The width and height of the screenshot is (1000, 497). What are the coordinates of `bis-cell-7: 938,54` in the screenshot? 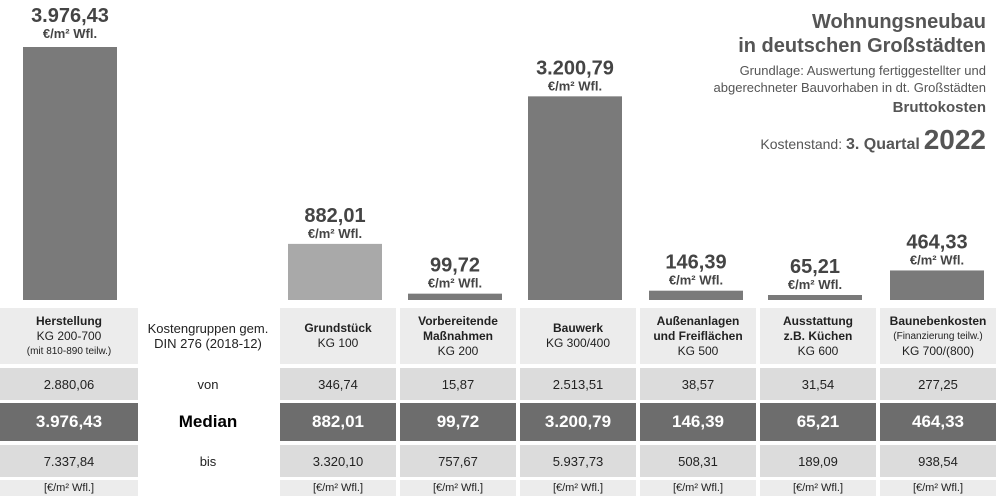 It's located at (938, 461).